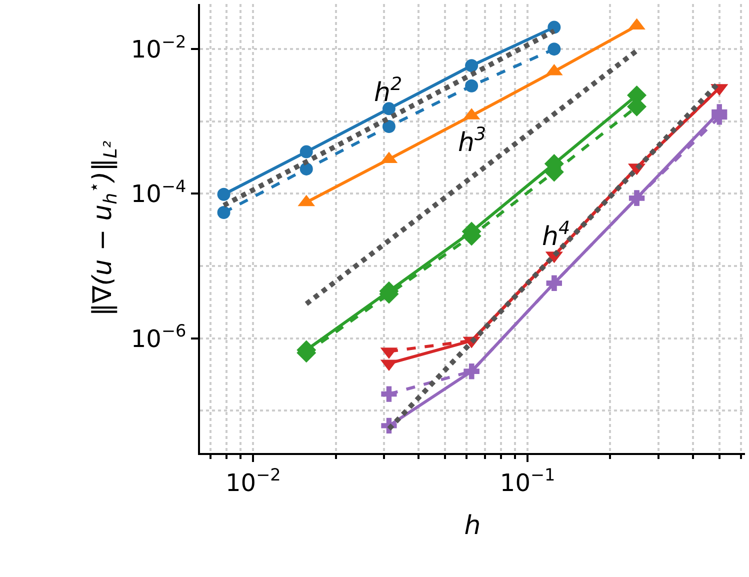 Image resolution: width=749 pixels, height=577 pixels. What do you see at coordinates (472, 141) in the screenshot?
I see `annotation: h$^{3}$` at bounding box center [472, 141].